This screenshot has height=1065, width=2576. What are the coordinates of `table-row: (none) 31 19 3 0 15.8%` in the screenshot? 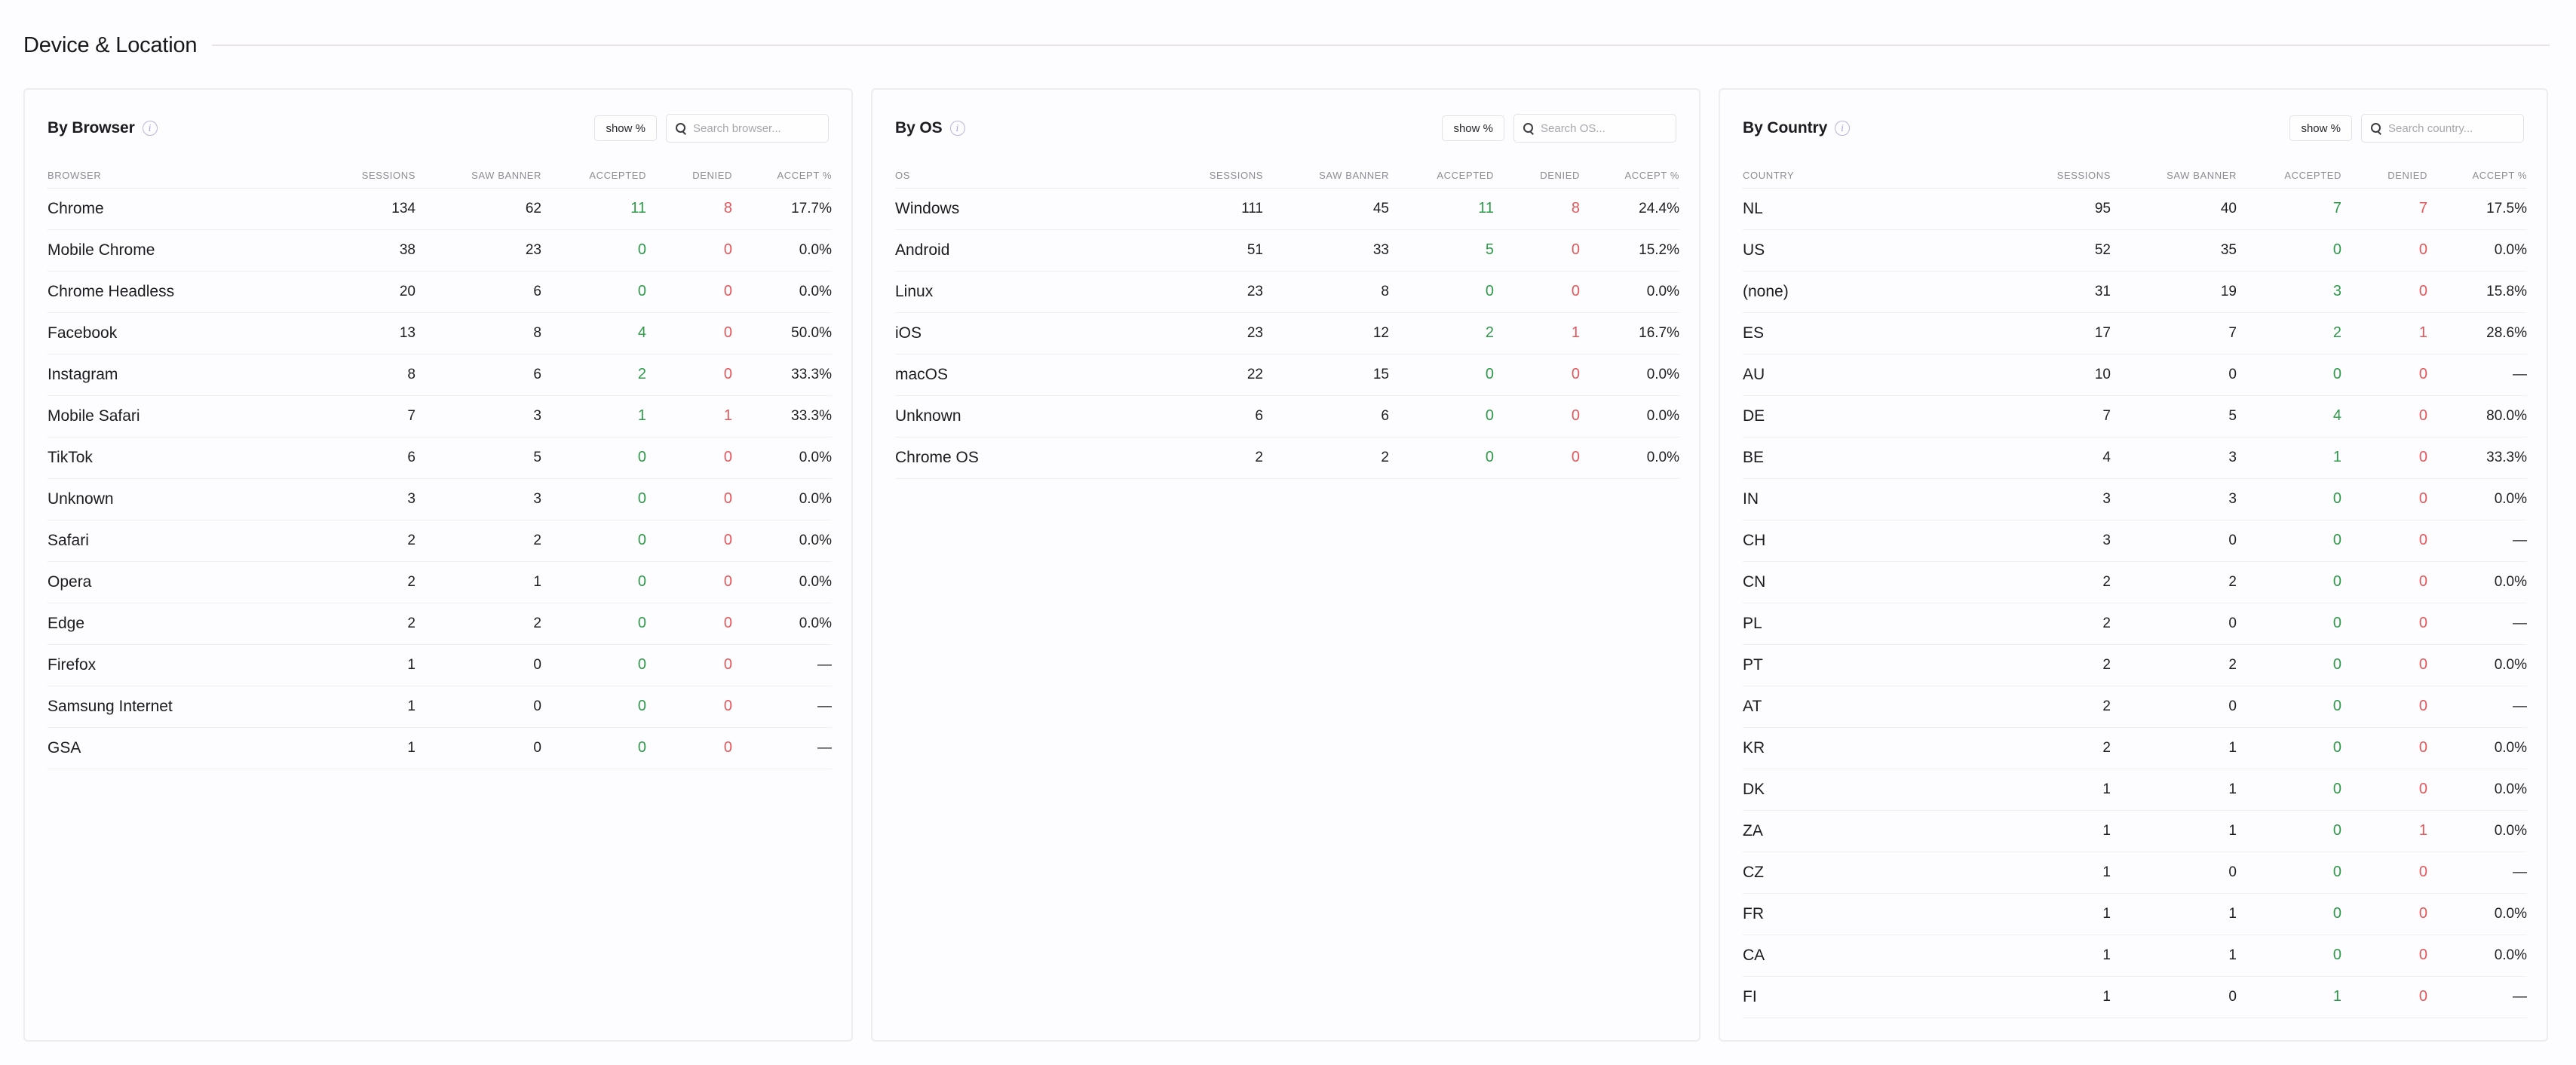 It's located at (2135, 292).